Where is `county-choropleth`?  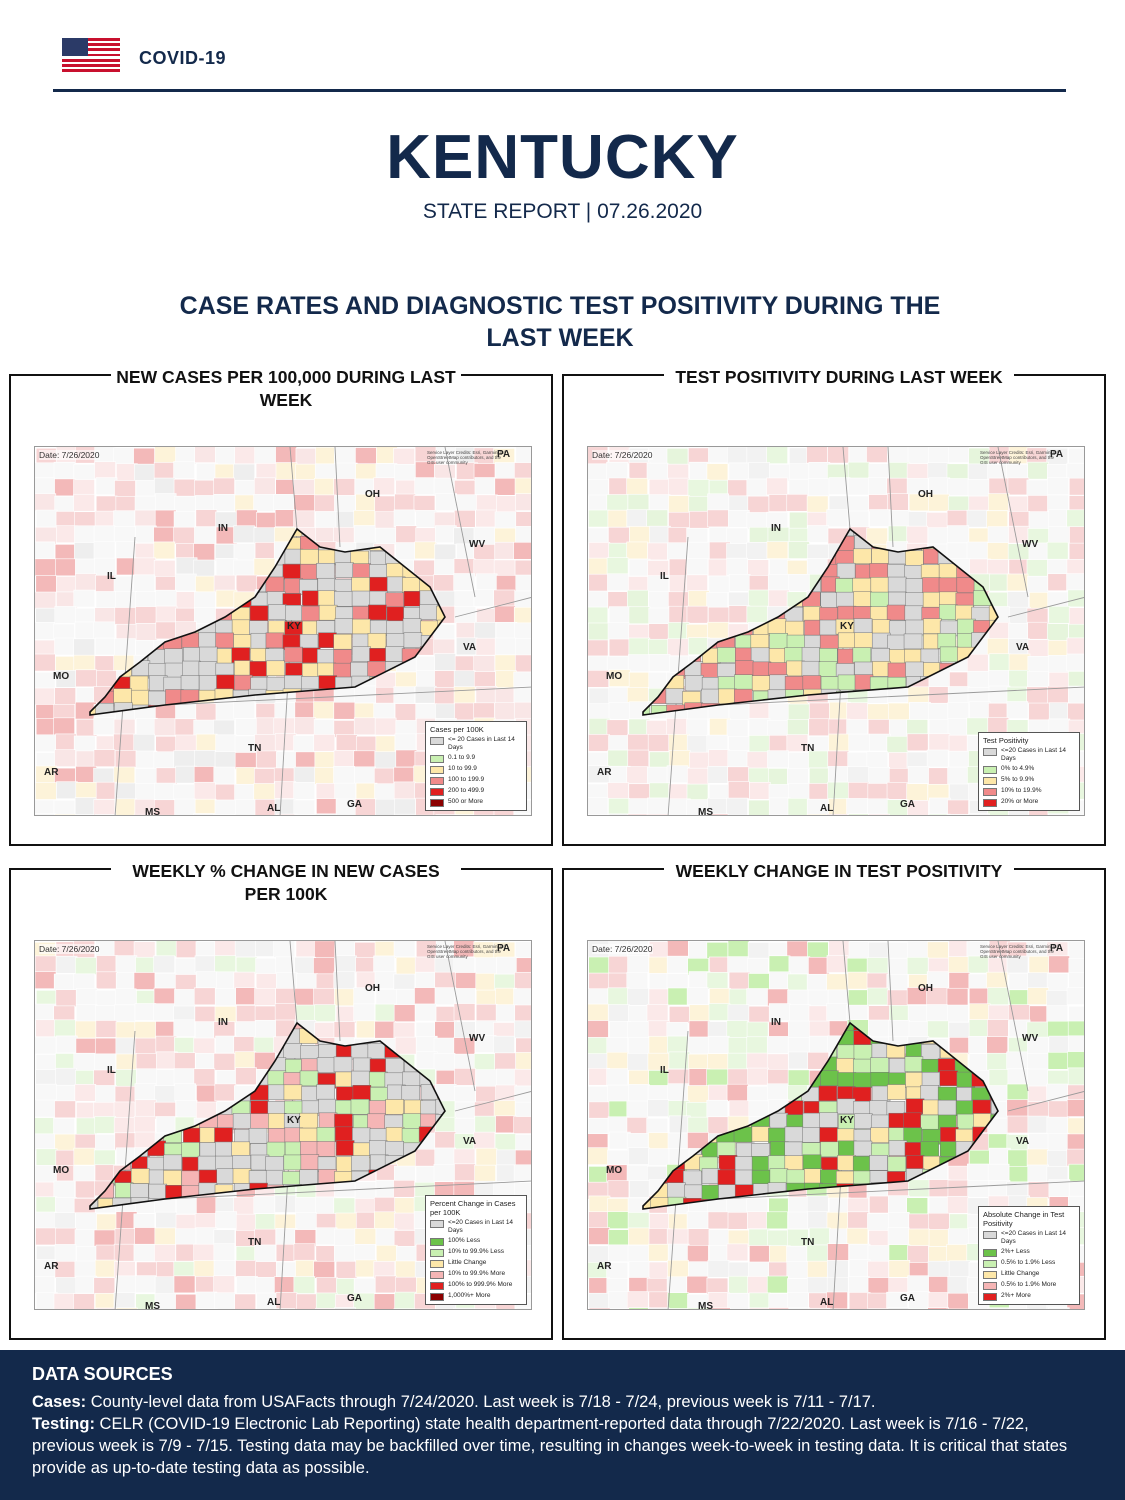 county-choropleth is located at coordinates (283, 631).